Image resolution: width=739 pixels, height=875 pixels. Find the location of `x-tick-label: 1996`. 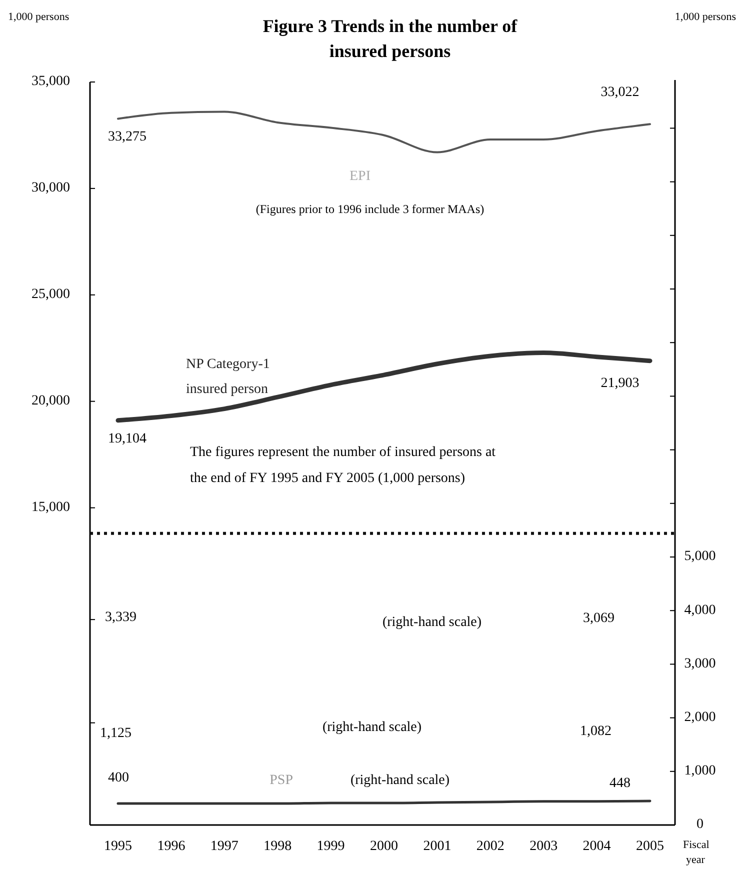

x-tick-label: 1996 is located at coordinates (171, 846).